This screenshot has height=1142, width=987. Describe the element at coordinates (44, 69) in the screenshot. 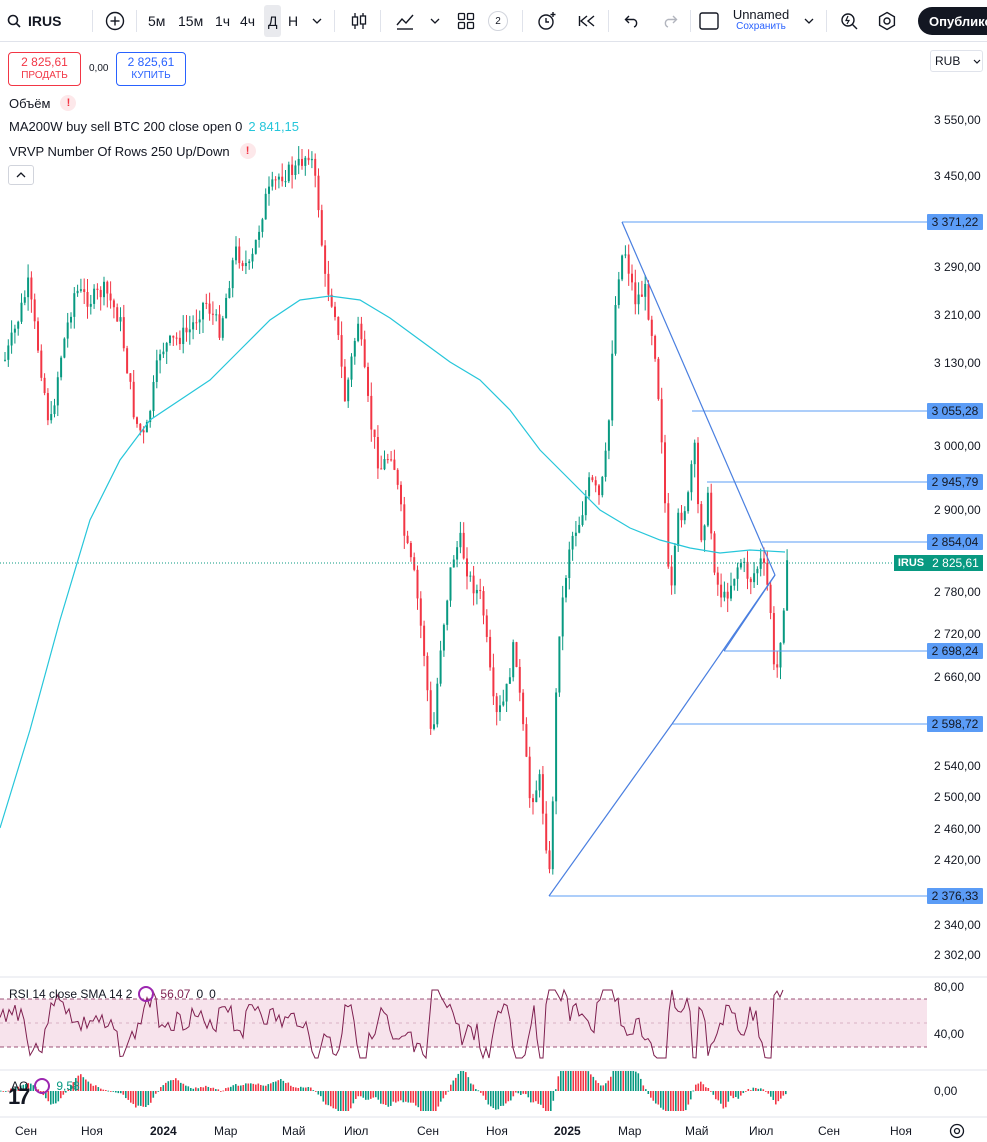

I see `sell-button: 2 825,61 ПРОДАТЬ` at that location.